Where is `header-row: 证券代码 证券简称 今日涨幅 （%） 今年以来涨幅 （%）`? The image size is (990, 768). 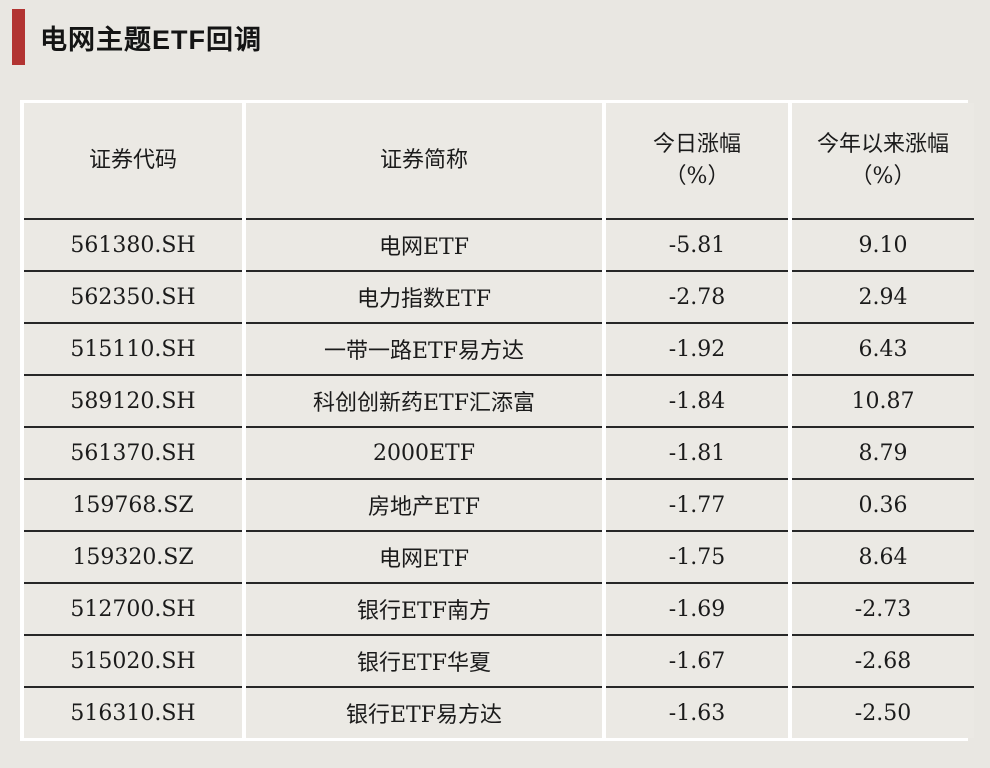 header-row: 证券代码 证券简称 今日涨幅 （%） 今年以来涨幅 （%） is located at coordinates (499, 160).